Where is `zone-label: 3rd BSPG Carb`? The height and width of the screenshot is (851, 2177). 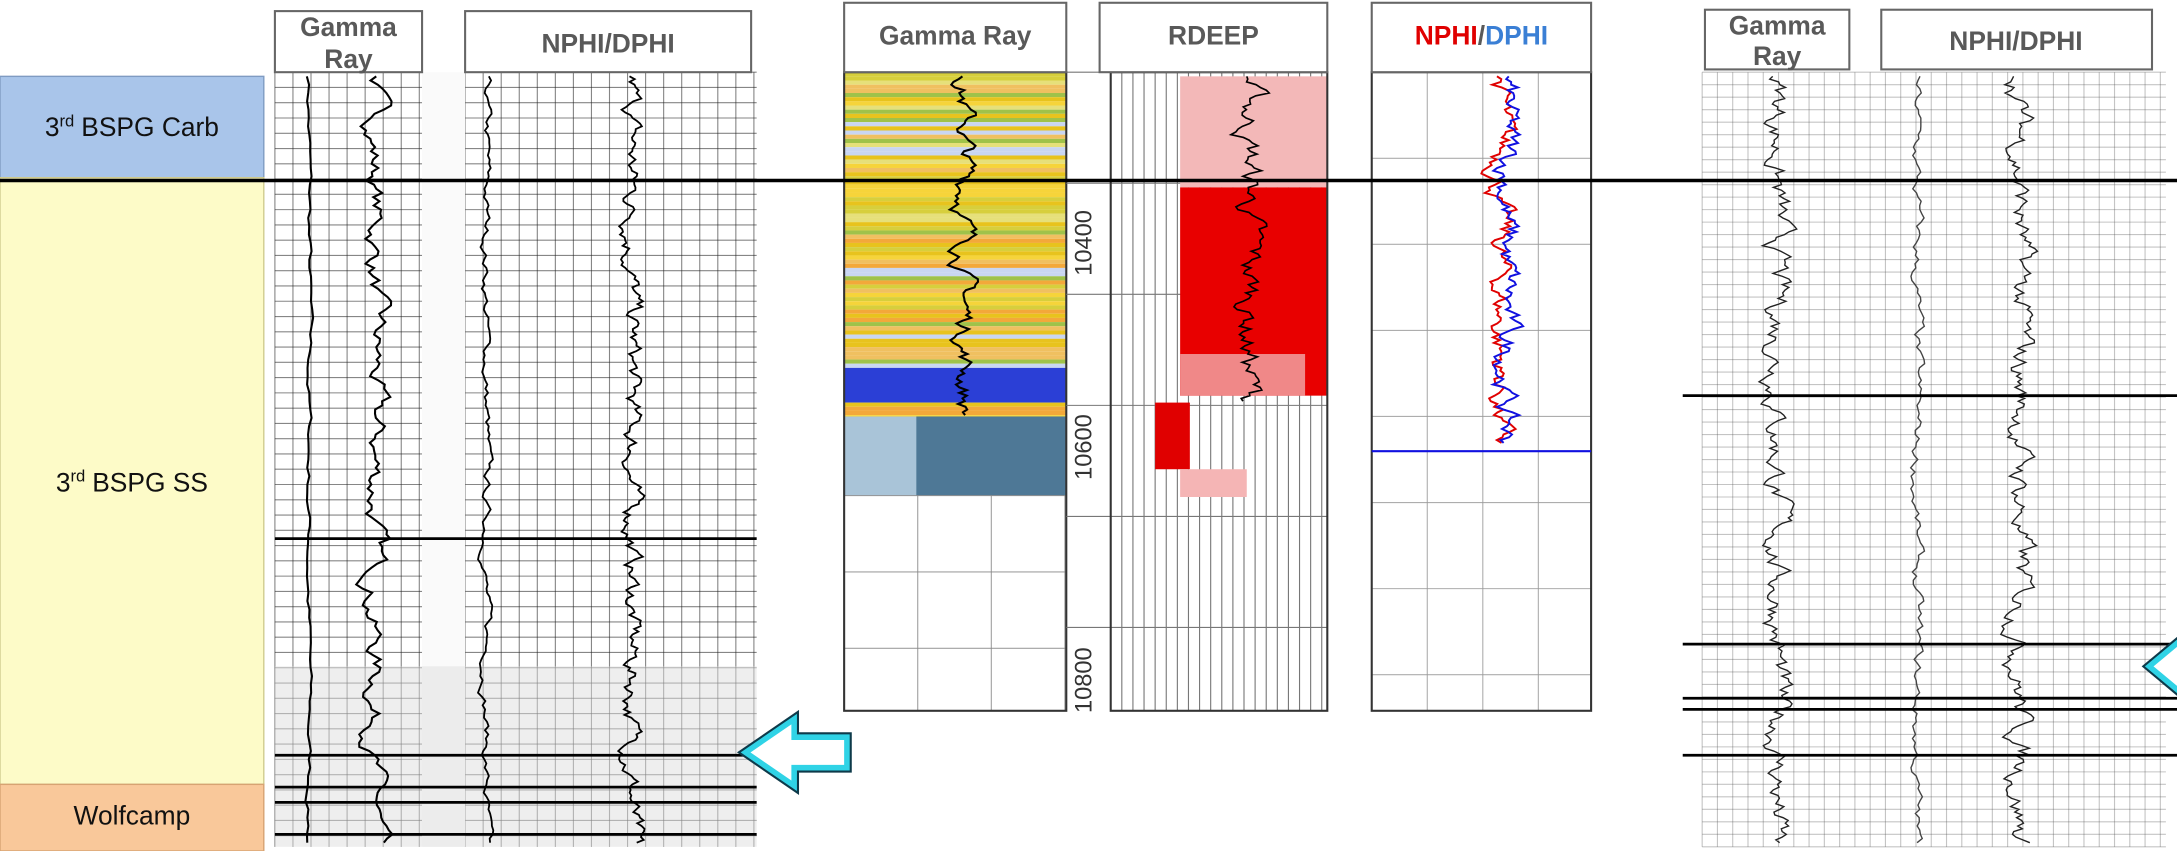
zone-label: 3rd BSPG Carb is located at coordinates (132, 126).